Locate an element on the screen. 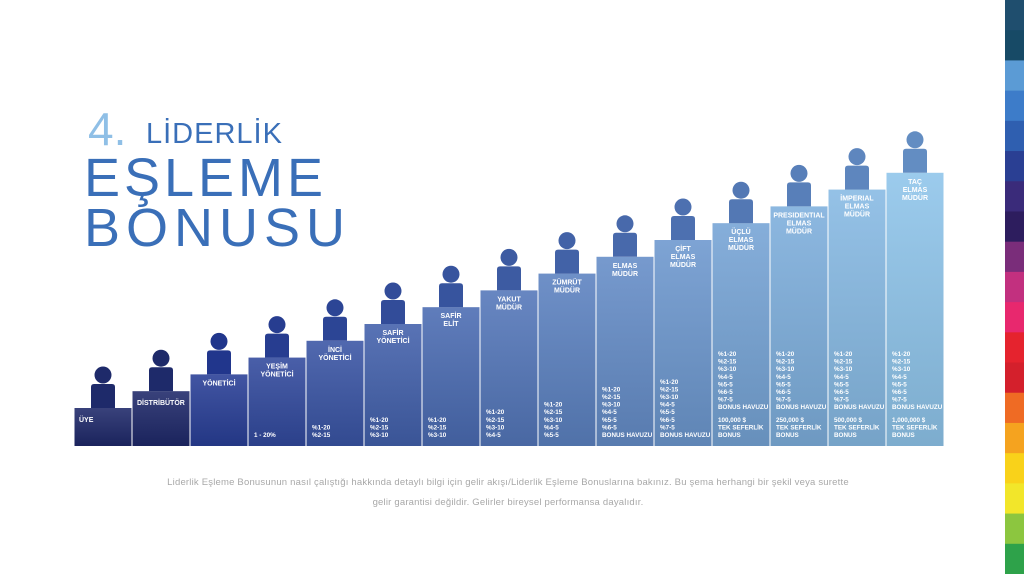  level-name: İNCİ is located at coordinates (335, 350).